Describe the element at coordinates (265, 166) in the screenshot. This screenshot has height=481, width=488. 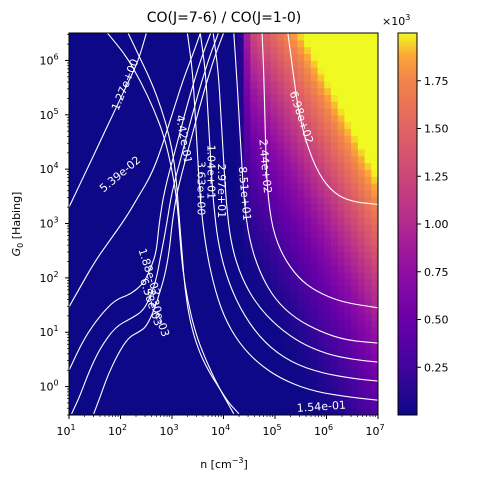
I see `contour-label: 2.44e+02` at that location.